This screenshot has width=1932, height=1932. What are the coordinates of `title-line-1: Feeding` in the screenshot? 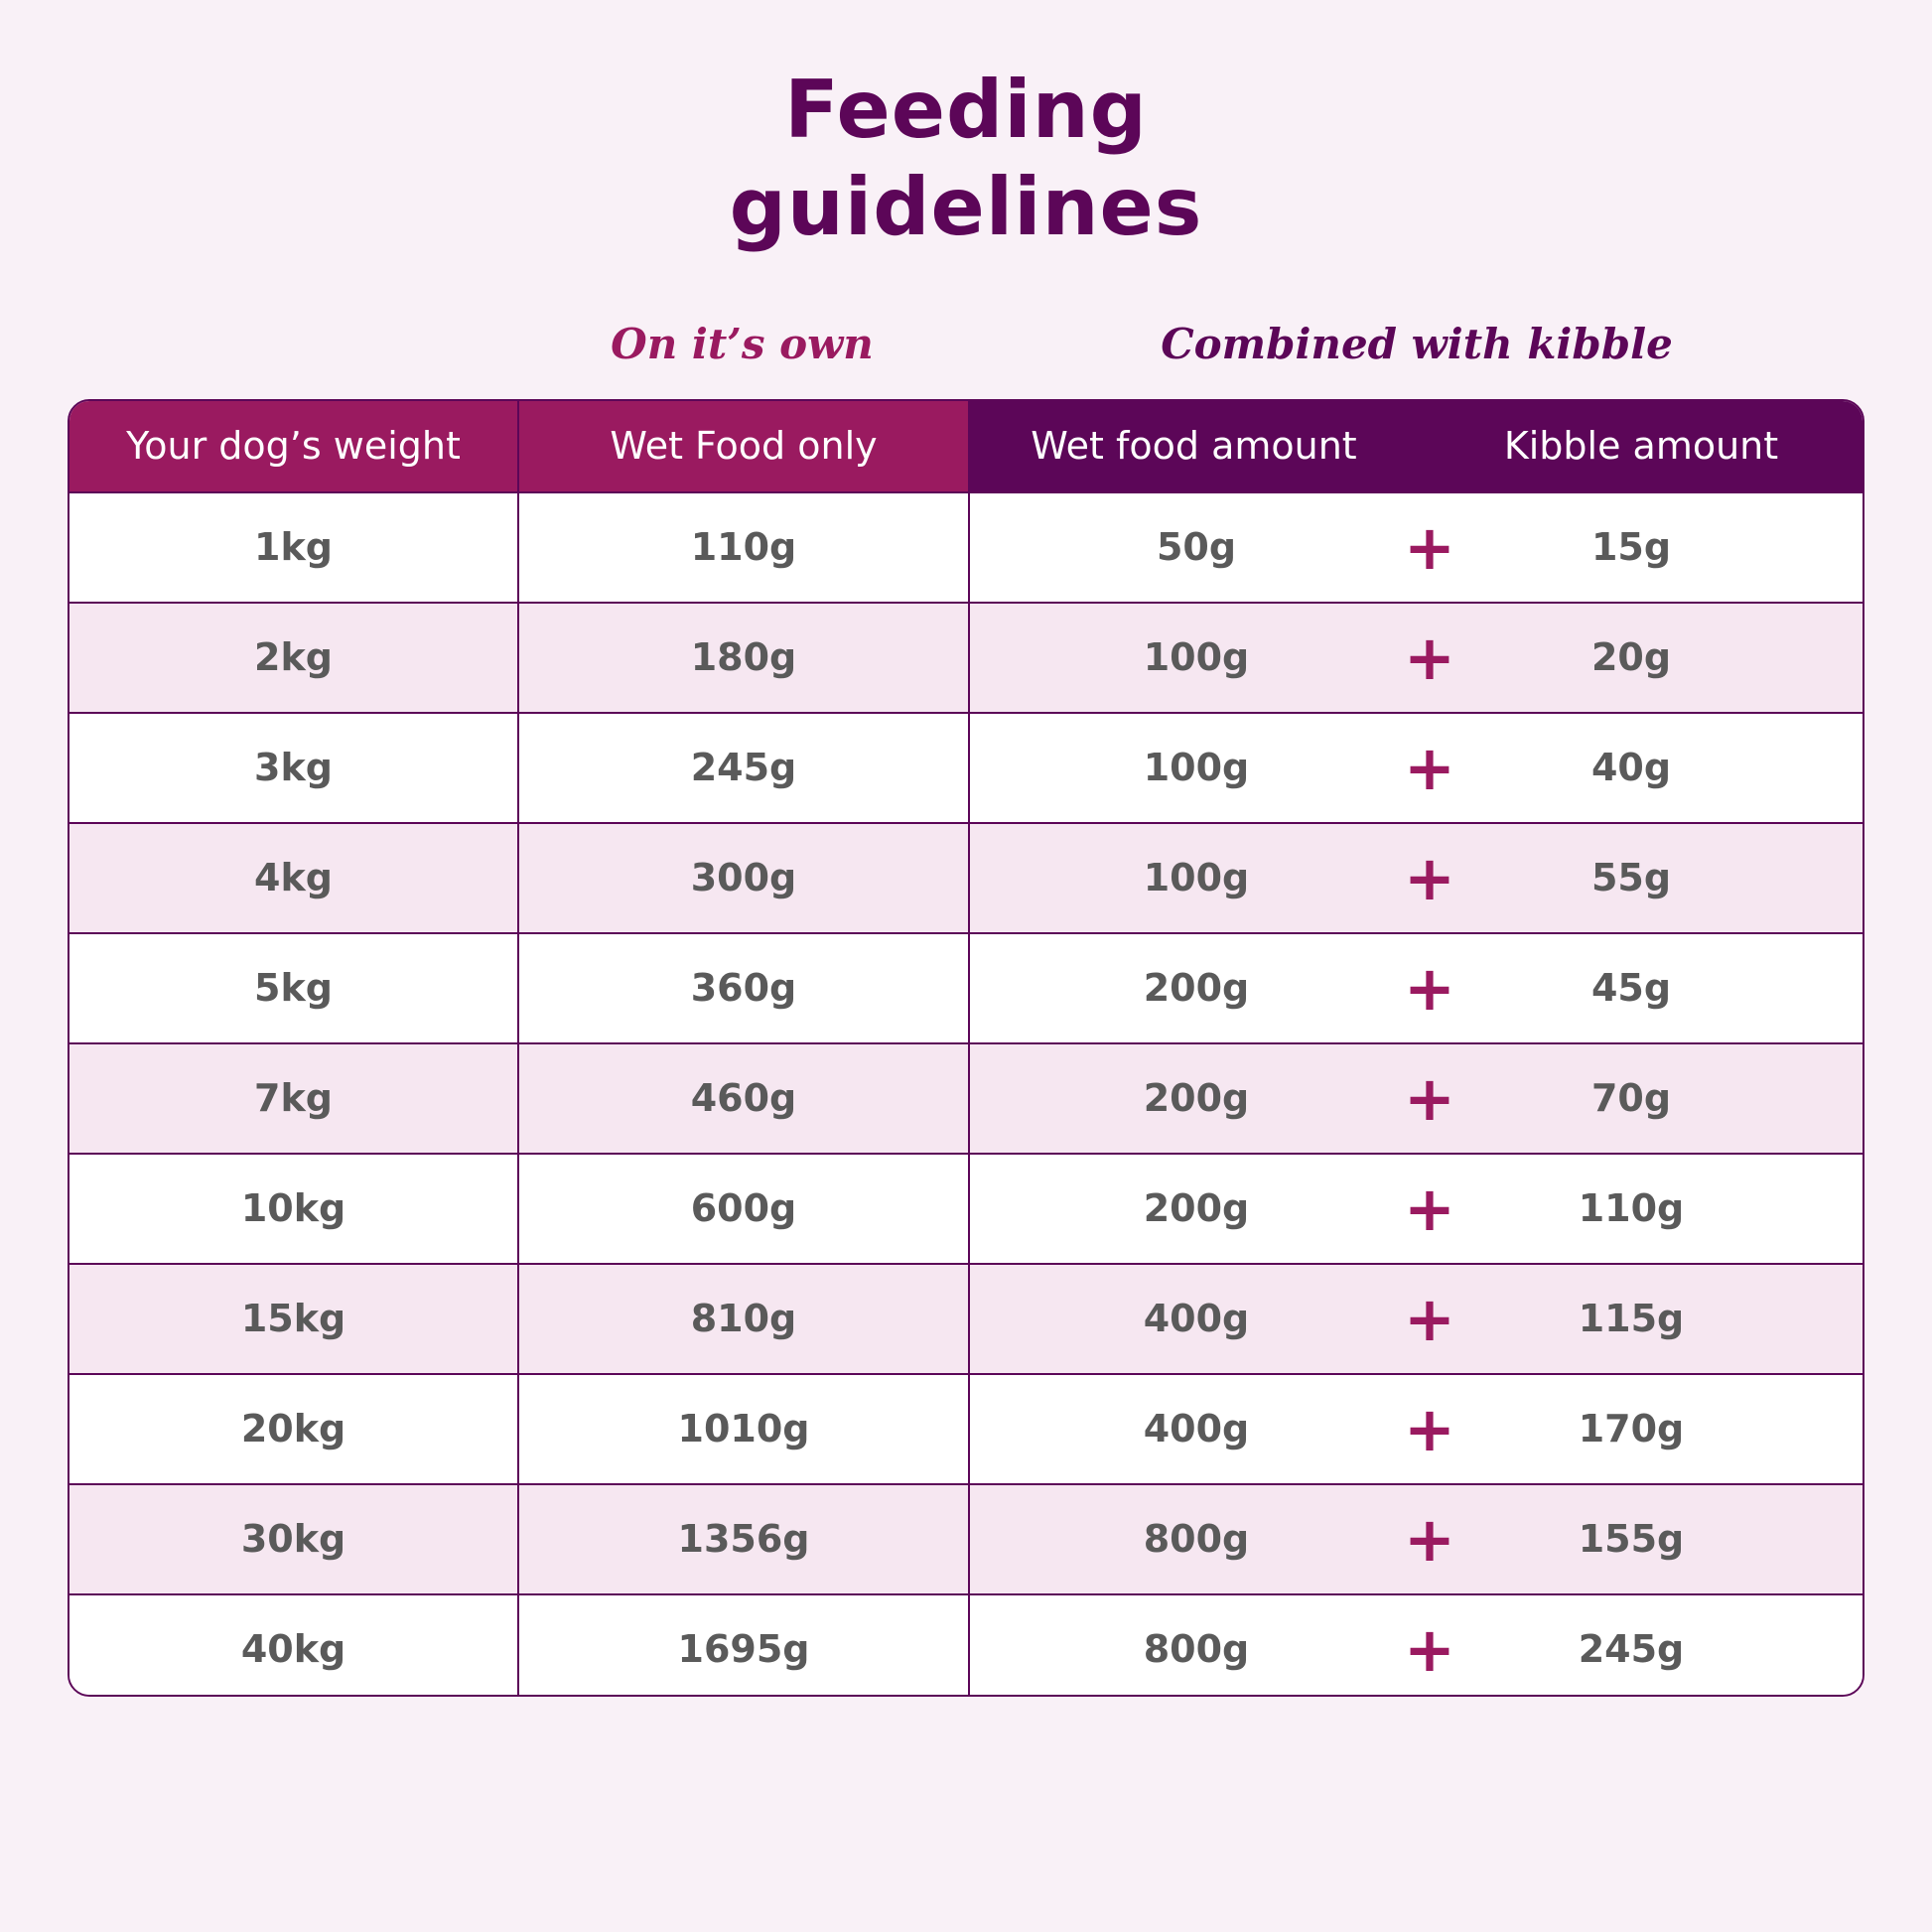 It's located at (966, 110).